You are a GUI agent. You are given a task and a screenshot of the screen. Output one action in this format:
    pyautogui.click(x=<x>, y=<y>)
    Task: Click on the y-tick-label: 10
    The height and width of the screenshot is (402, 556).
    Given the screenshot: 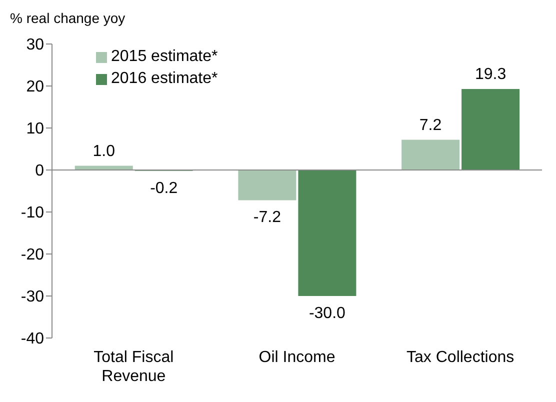 What is the action you would take?
    pyautogui.click(x=35, y=129)
    